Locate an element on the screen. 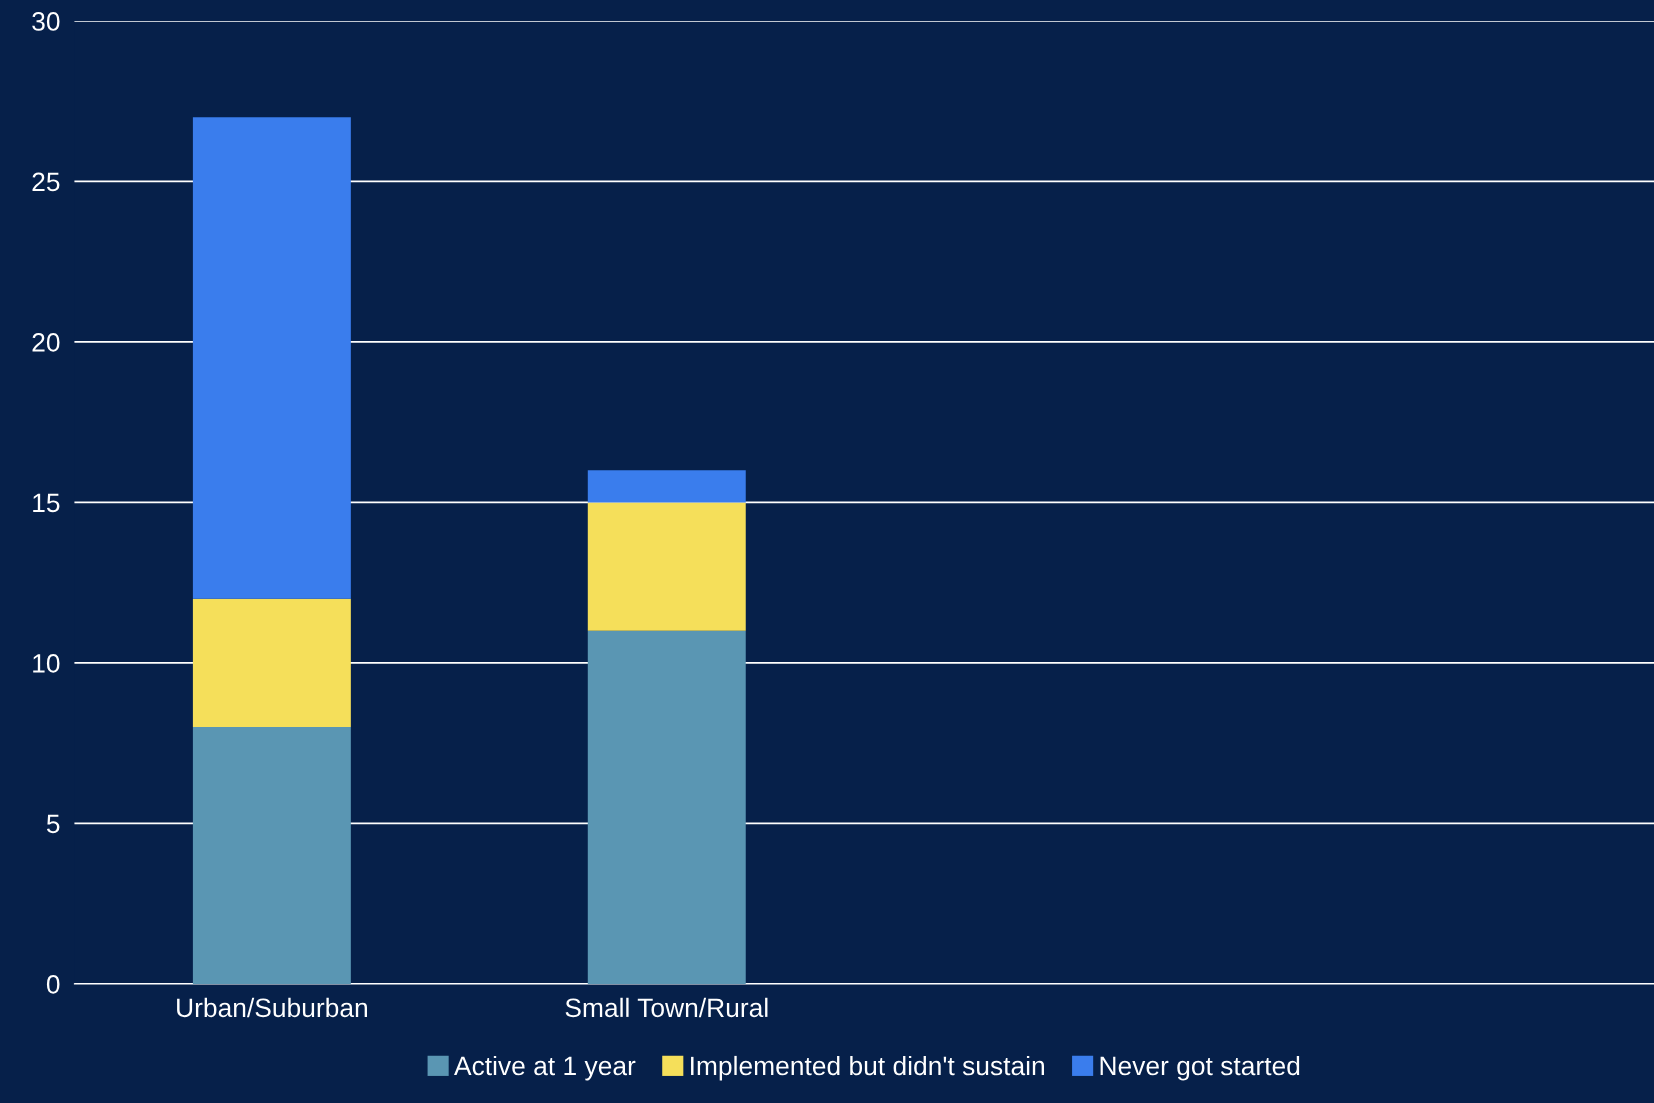 Image resolution: width=1654 pixels, height=1103 pixels. x-tick-label: Urban/Suburban is located at coordinates (272, 1007).